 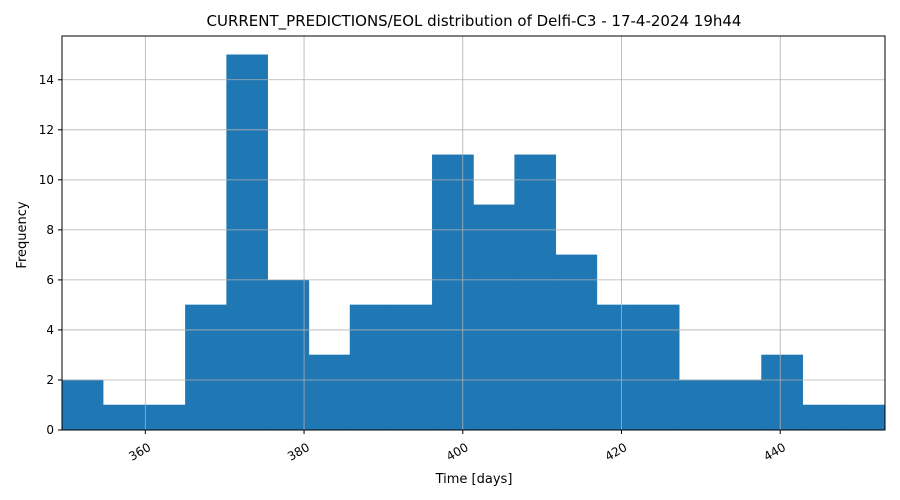 I want to click on y-tick-label: 8, so click(x=50, y=230).